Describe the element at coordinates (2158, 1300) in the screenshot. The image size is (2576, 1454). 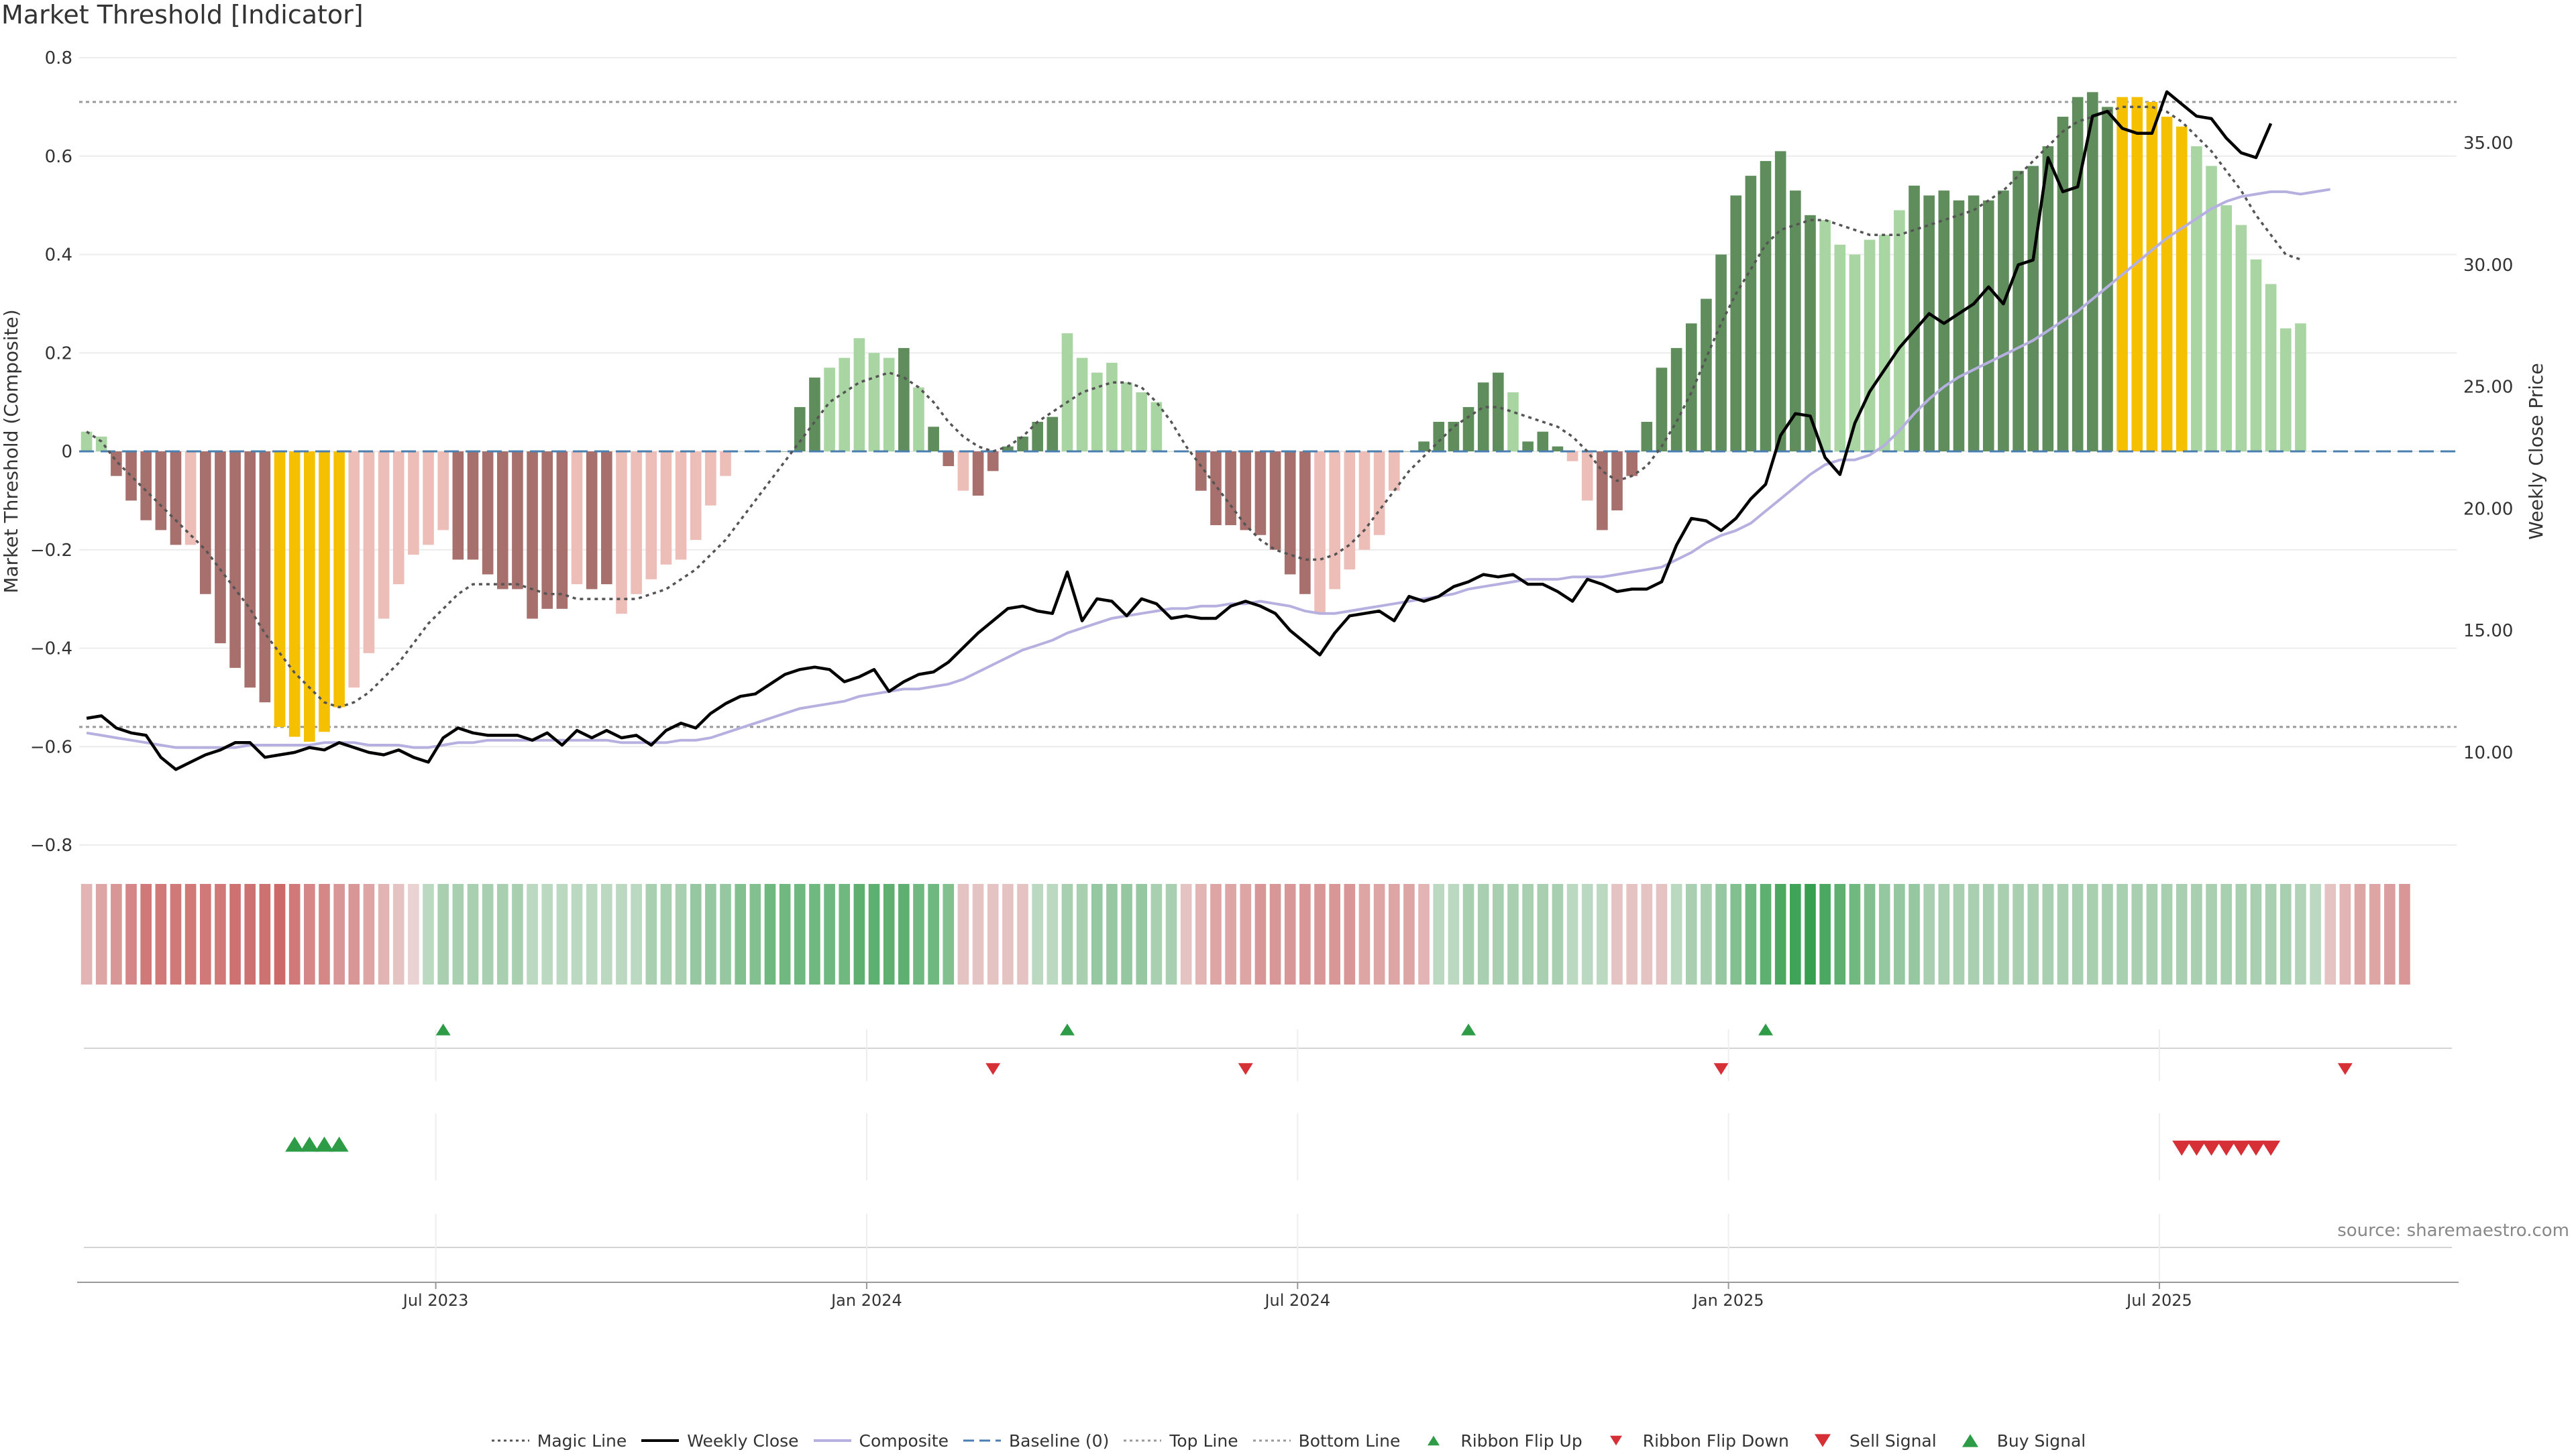
I see `x-tick-label: Jul 2025` at that location.